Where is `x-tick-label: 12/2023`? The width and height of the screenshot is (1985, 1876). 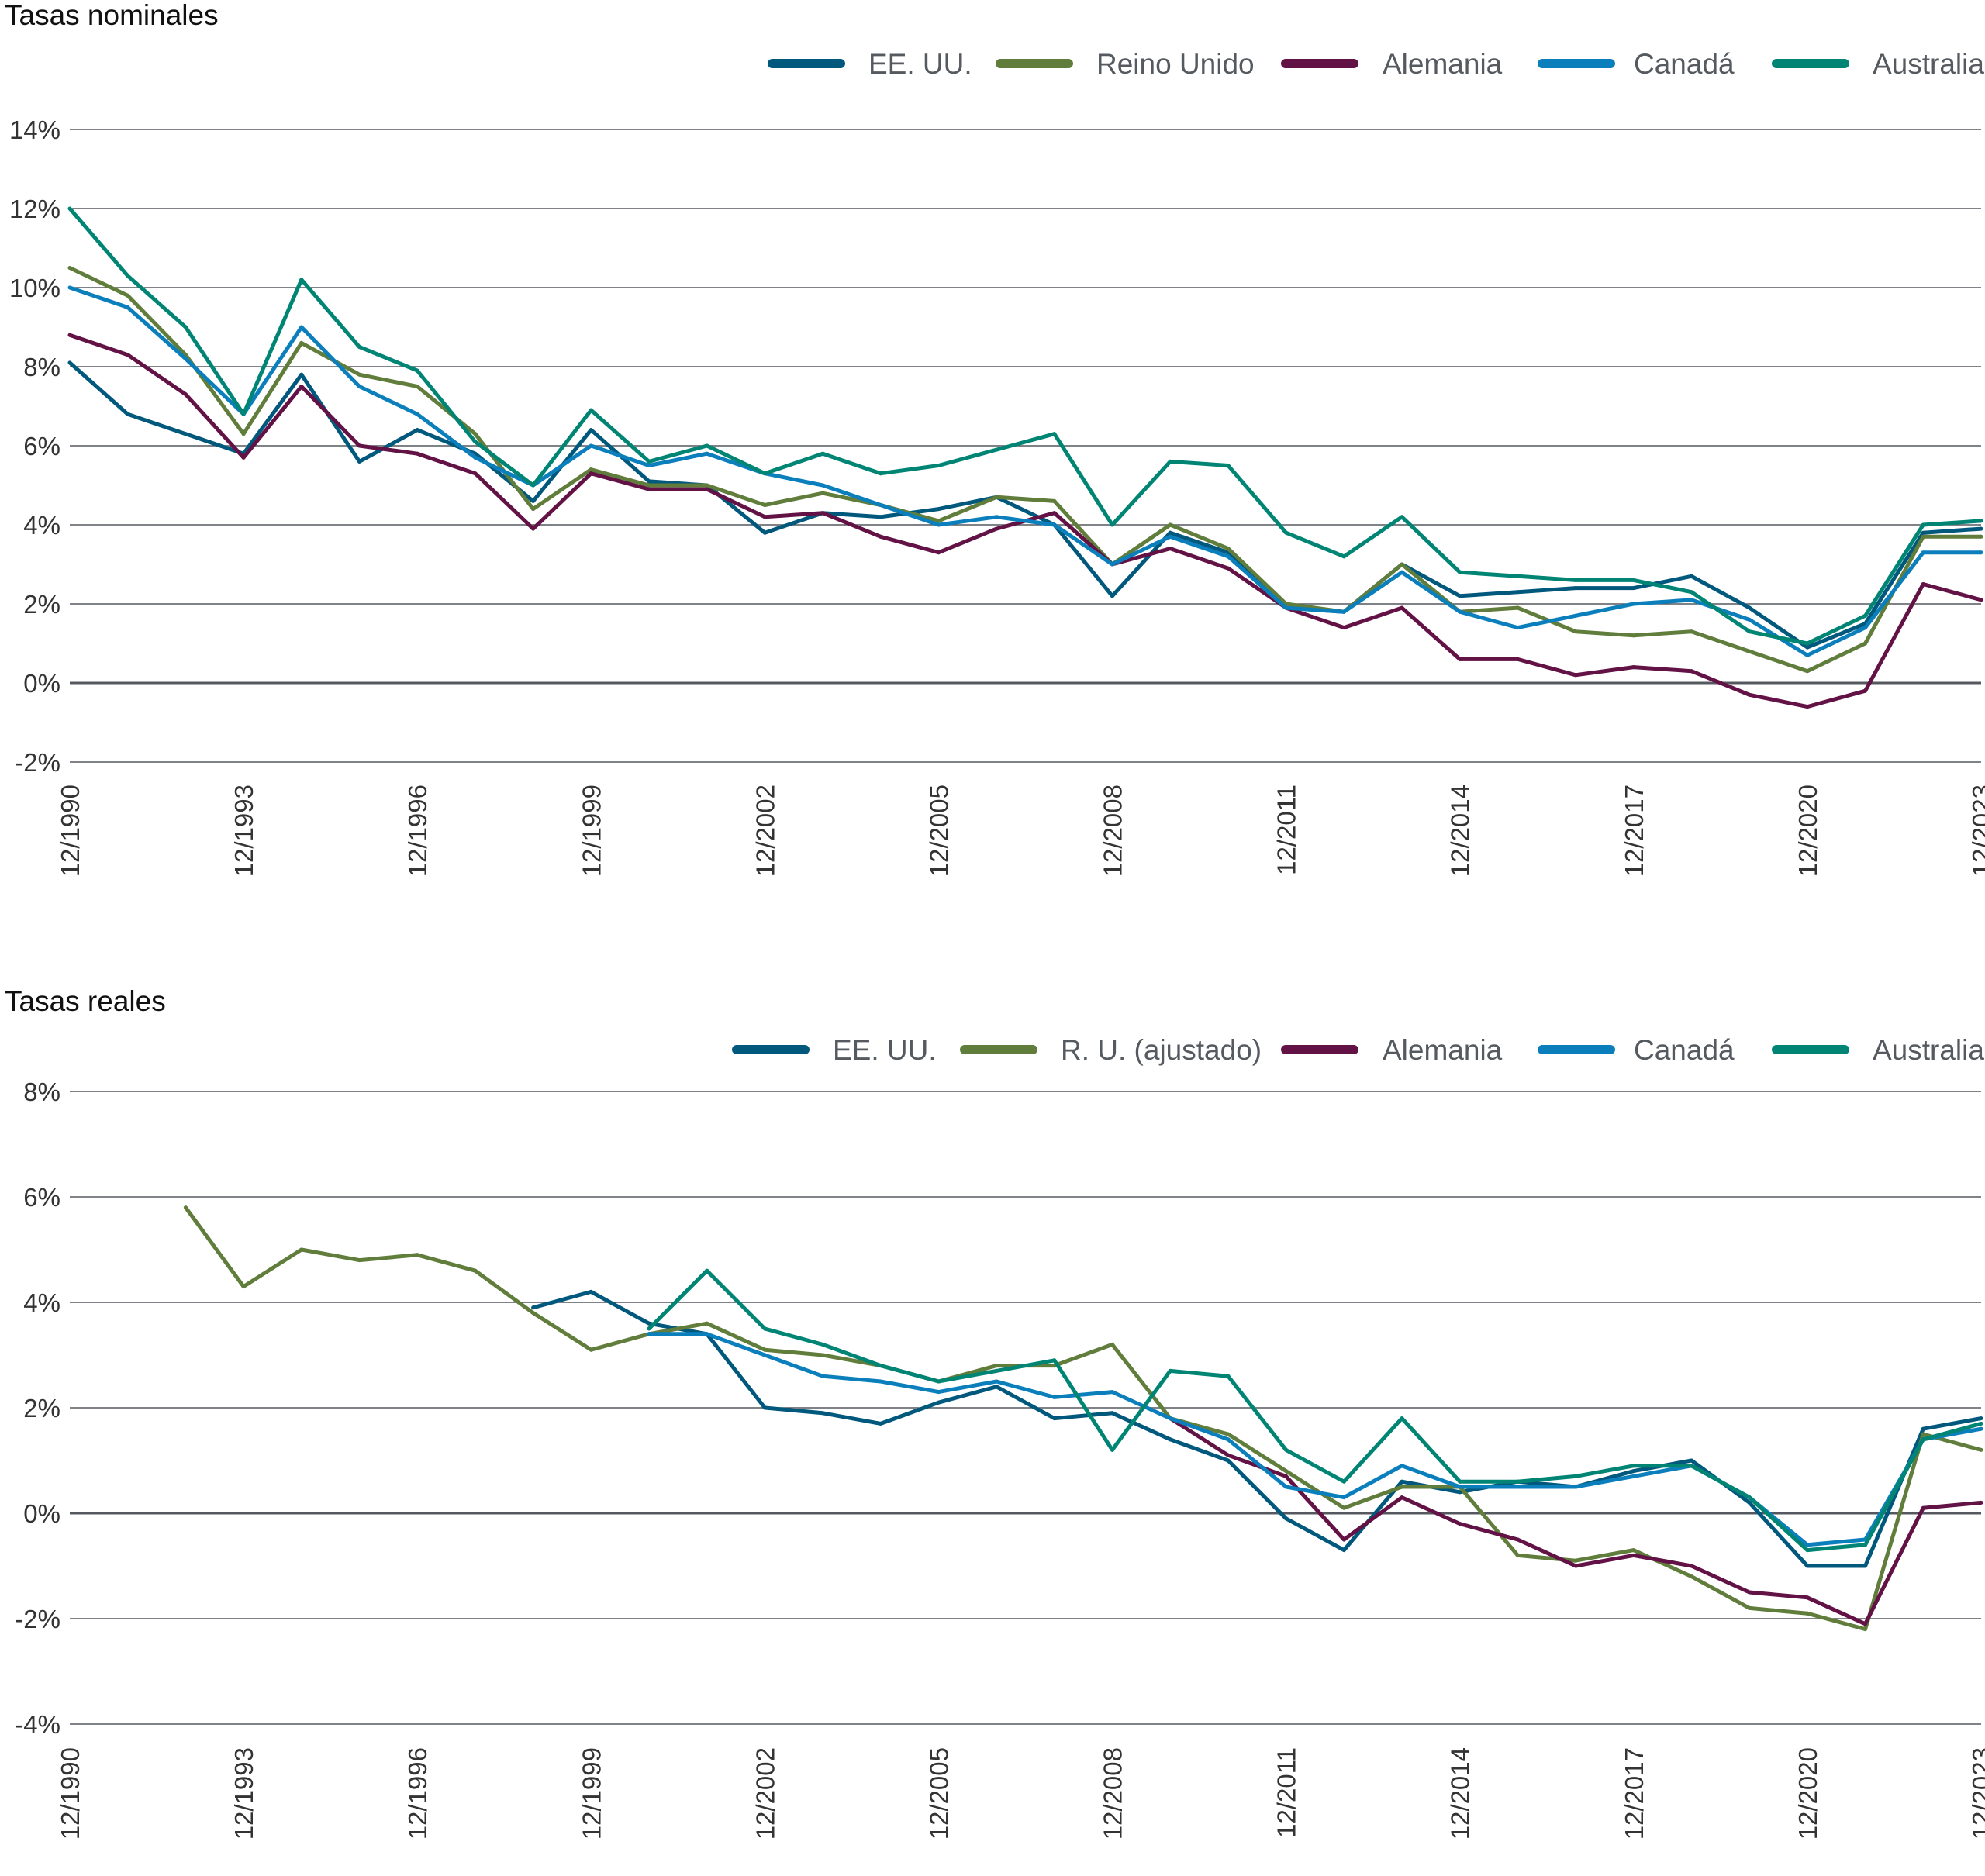
x-tick-label: 12/2023 is located at coordinates (1976, 831).